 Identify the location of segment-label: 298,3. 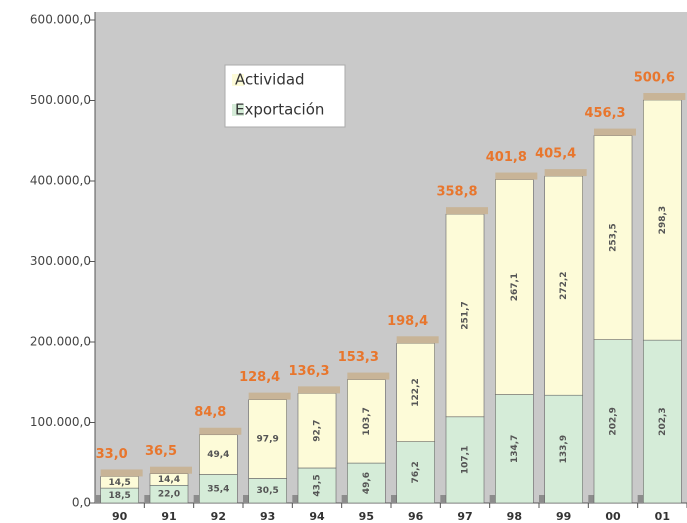
(663, 220).